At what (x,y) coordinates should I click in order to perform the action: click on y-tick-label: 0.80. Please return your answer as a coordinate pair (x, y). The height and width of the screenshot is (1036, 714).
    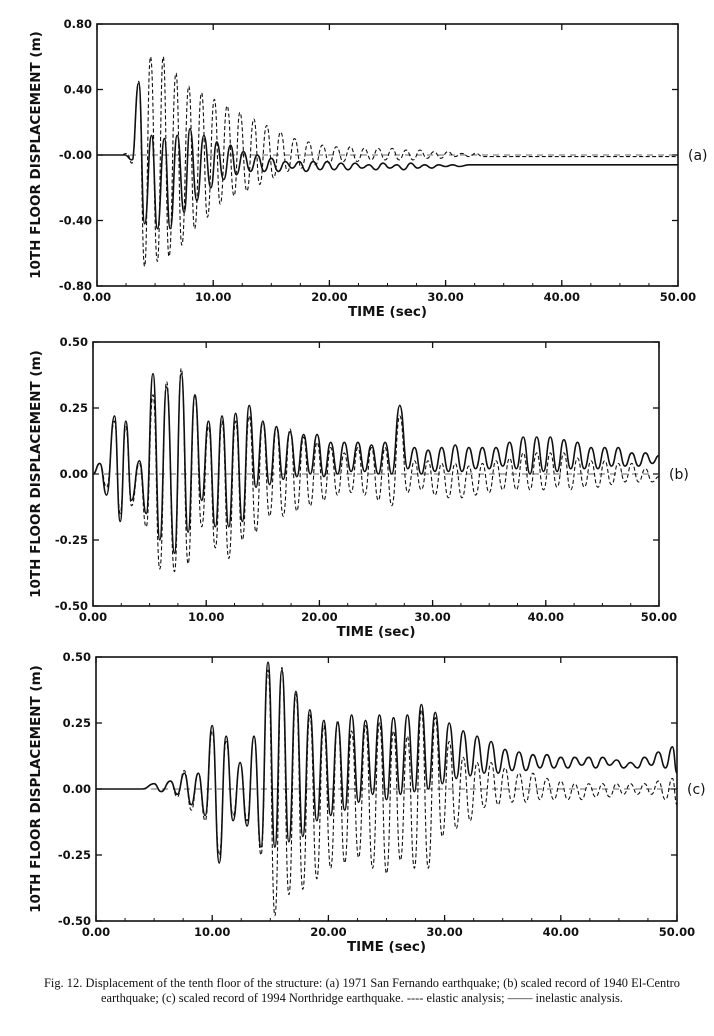
    Looking at the image, I should click on (78, 24).